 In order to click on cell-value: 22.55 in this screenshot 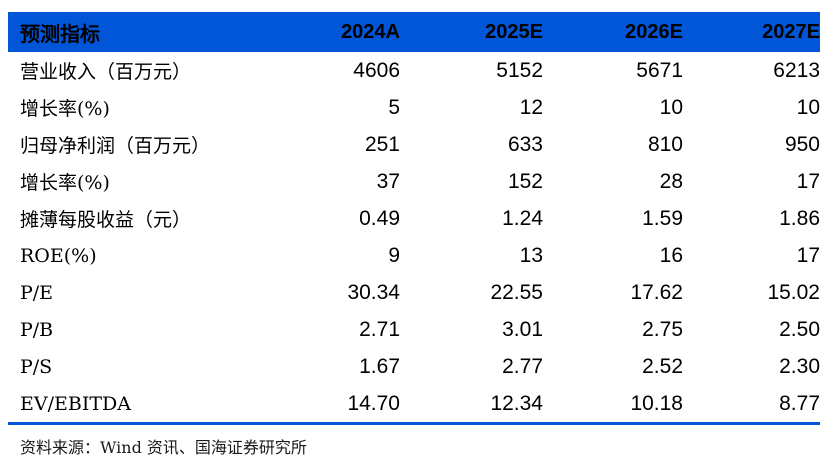, I will do `click(516, 292)`.